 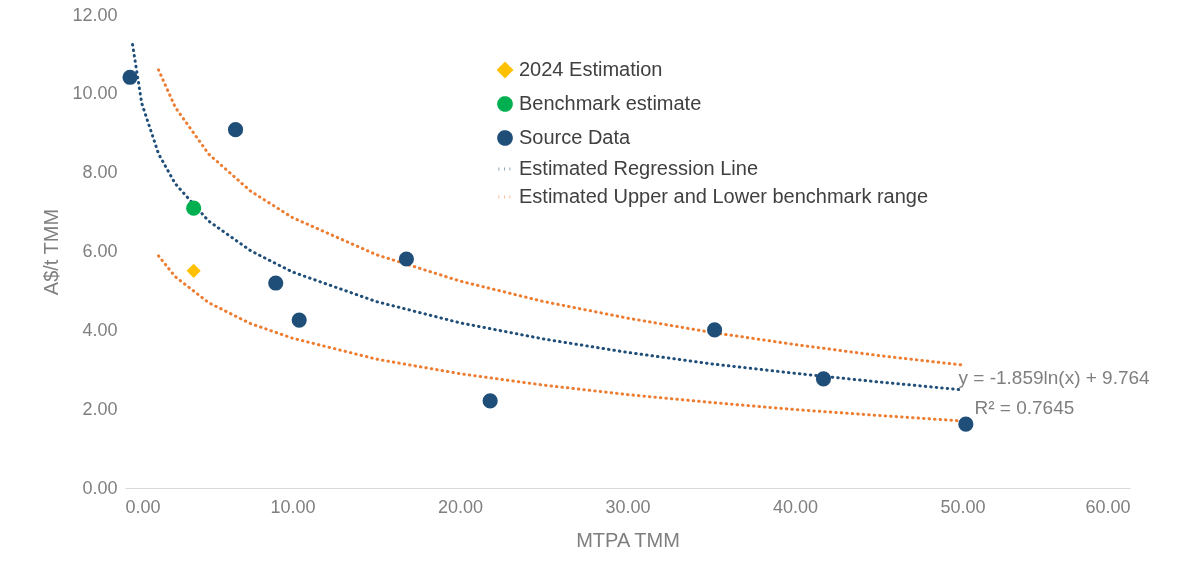 I want to click on y-tick-label: 6.00, so click(x=100, y=251).